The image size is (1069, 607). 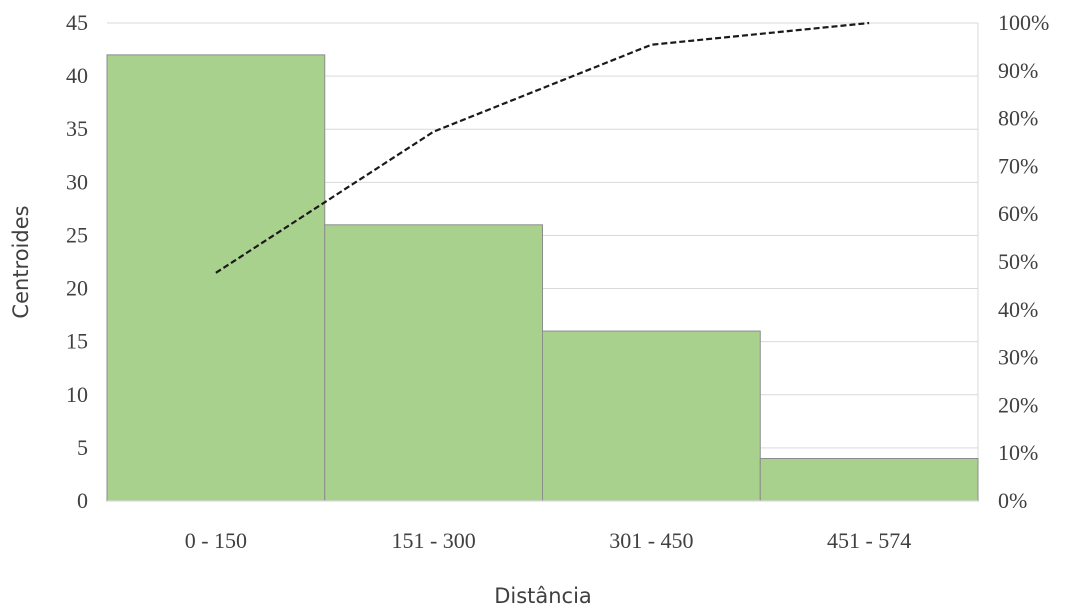 What do you see at coordinates (543, 595) in the screenshot?
I see `x-axis-title: Distância` at bounding box center [543, 595].